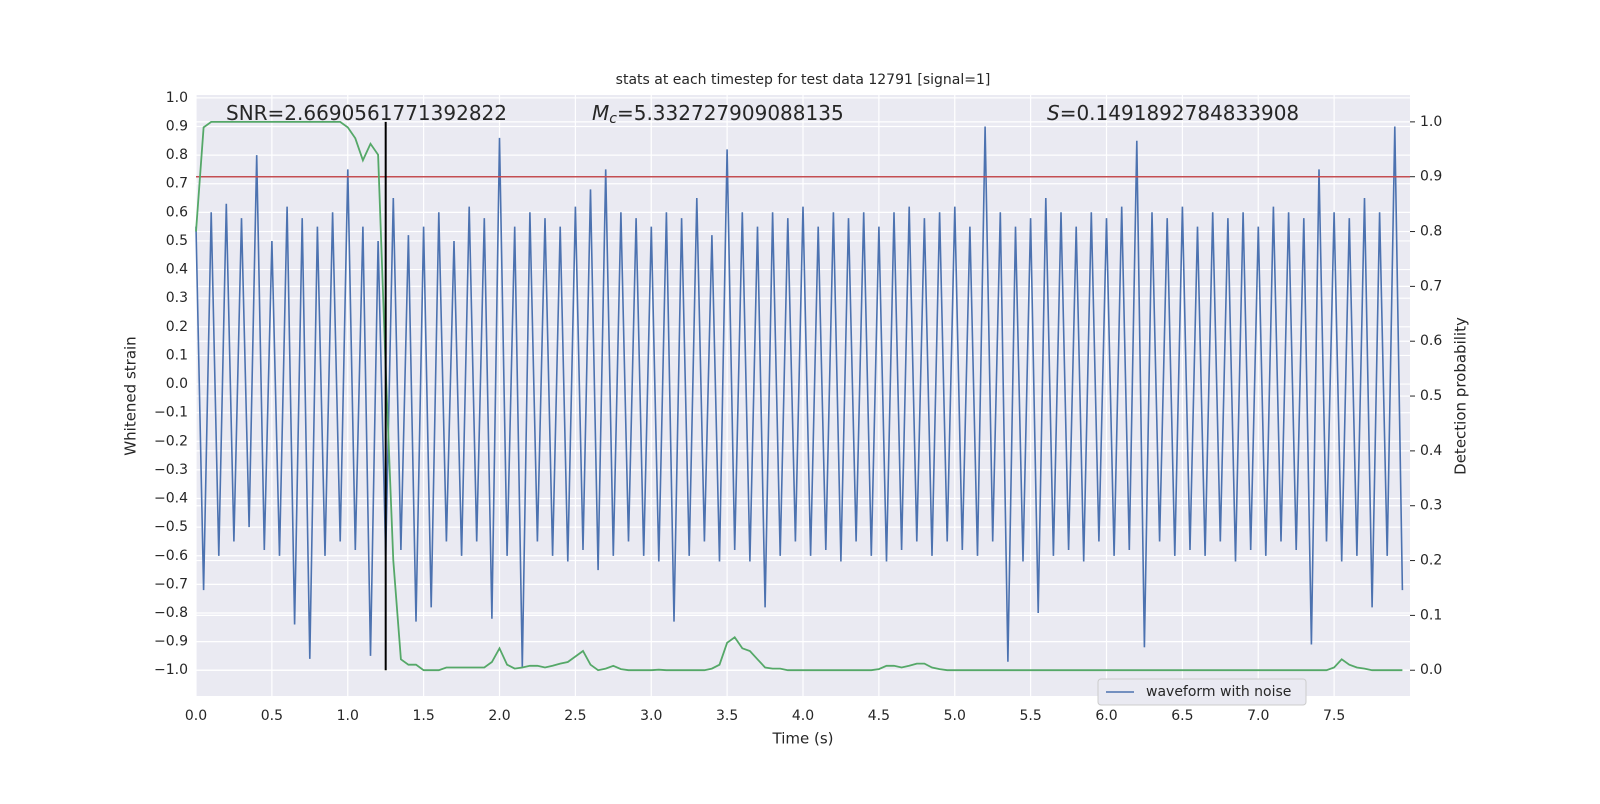  I want to click on y2-tick-label: 0.6, so click(1431, 341).